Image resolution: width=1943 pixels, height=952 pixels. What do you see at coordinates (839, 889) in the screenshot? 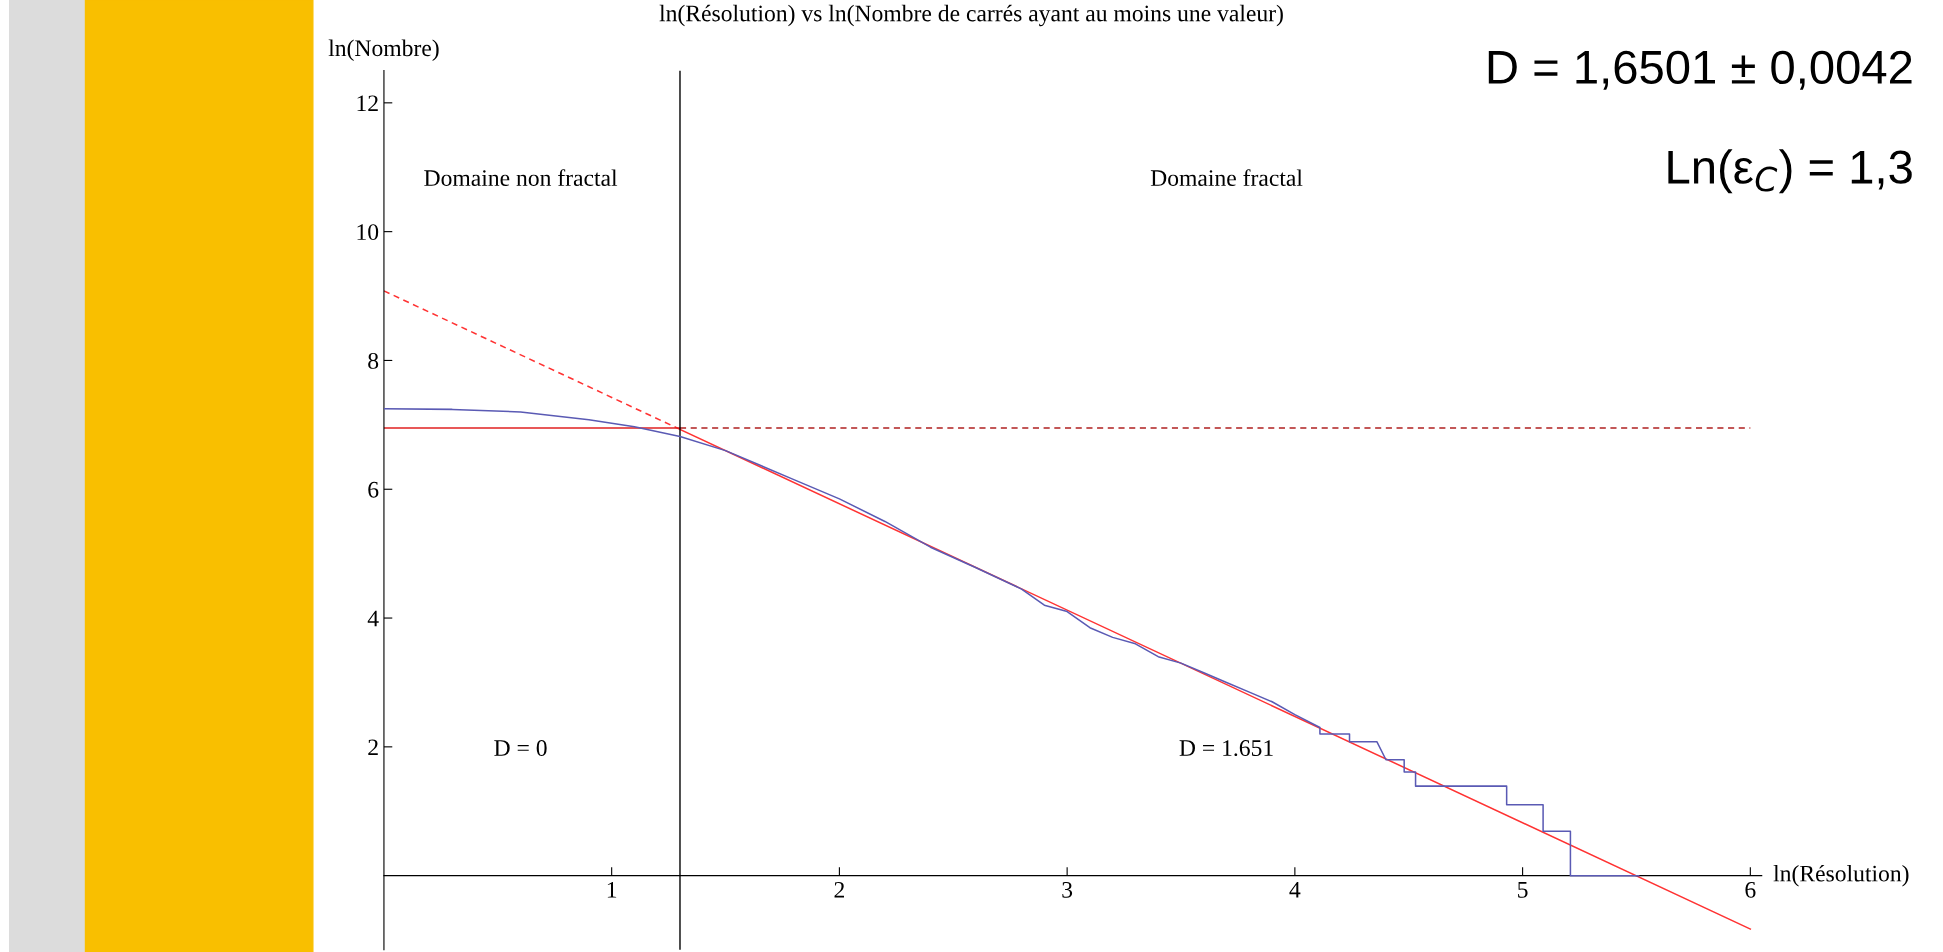
I see `x-tick-label: 2` at bounding box center [839, 889].